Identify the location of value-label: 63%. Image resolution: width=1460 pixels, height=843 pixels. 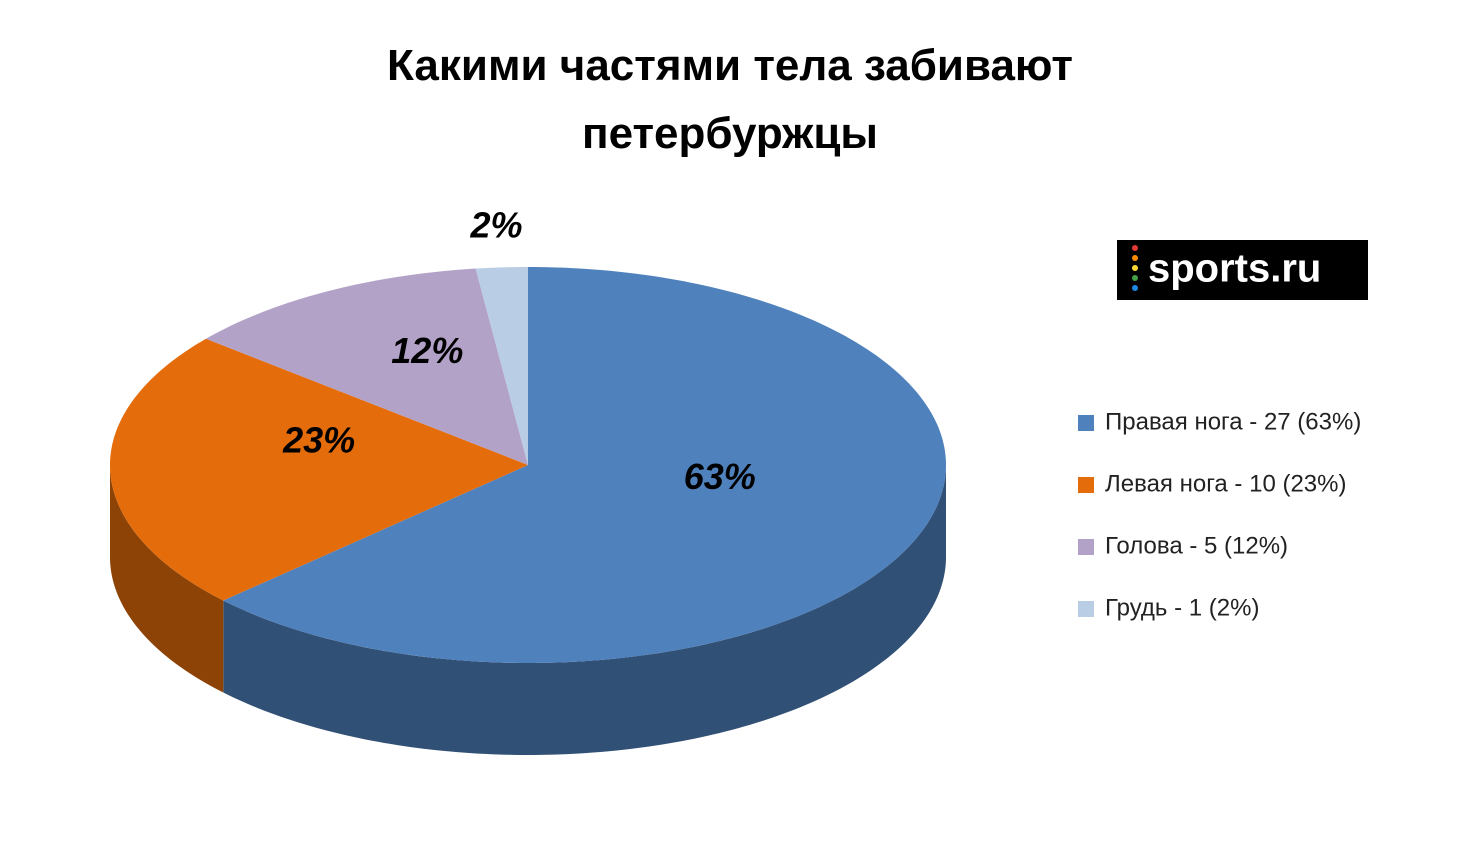
(720, 476).